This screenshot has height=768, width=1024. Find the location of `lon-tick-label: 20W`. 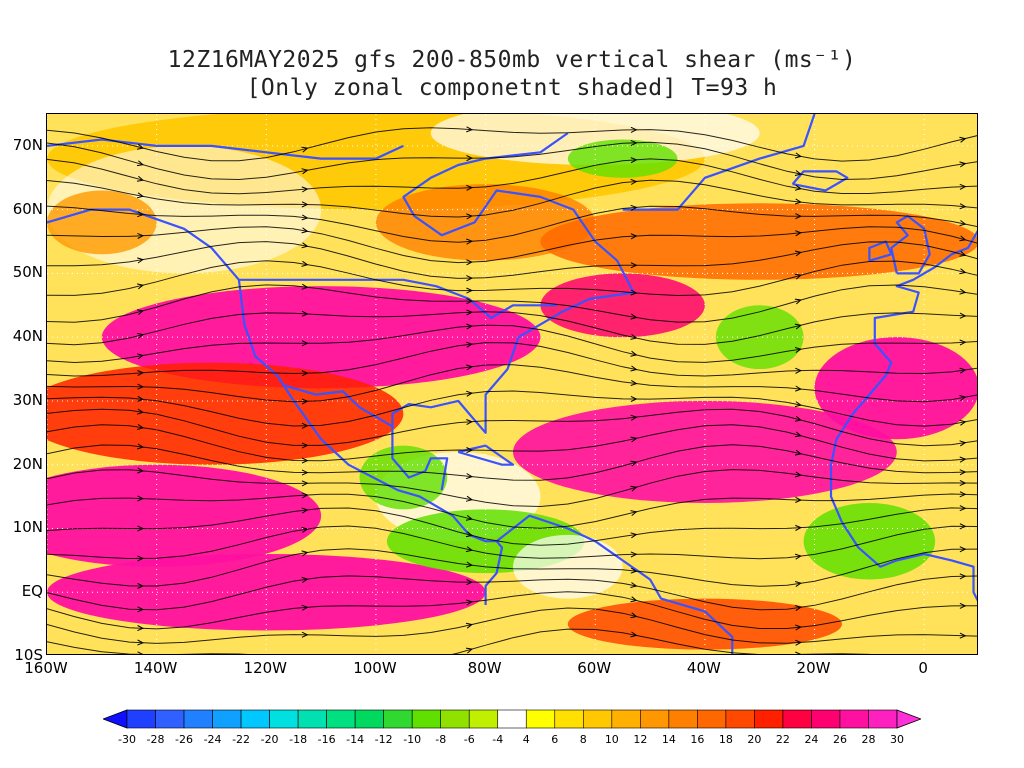

lon-tick-label: 20W is located at coordinates (813, 668).